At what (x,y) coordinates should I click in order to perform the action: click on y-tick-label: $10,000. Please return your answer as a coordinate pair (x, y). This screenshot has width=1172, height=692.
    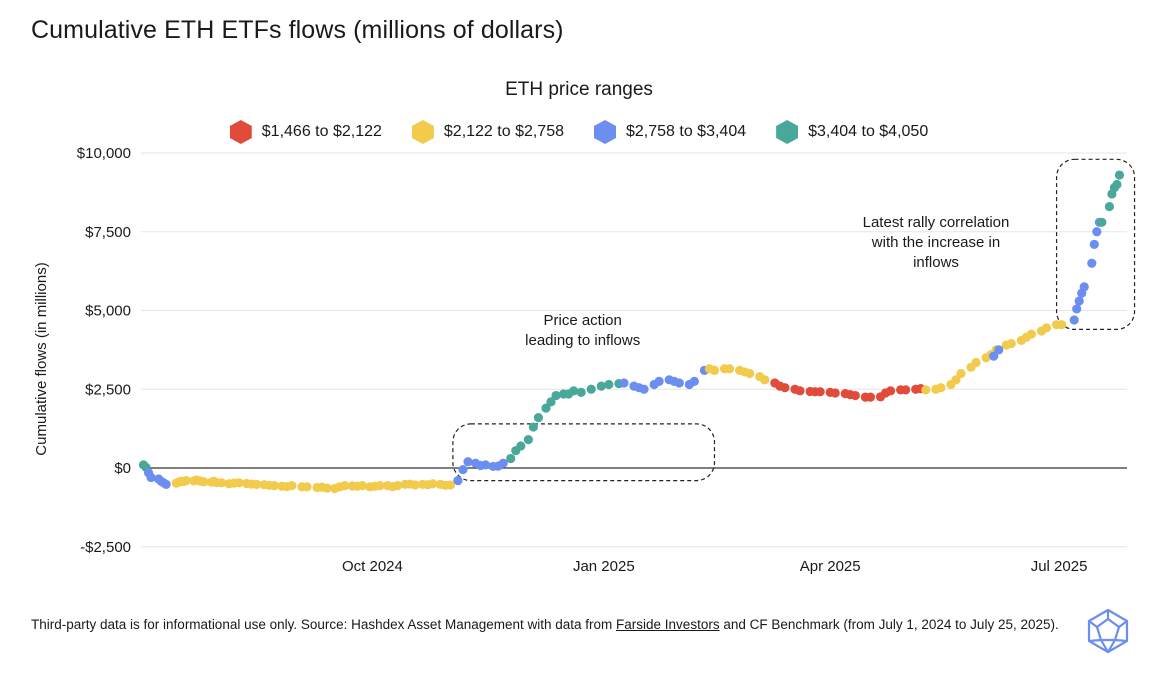
    Looking at the image, I should click on (104, 153).